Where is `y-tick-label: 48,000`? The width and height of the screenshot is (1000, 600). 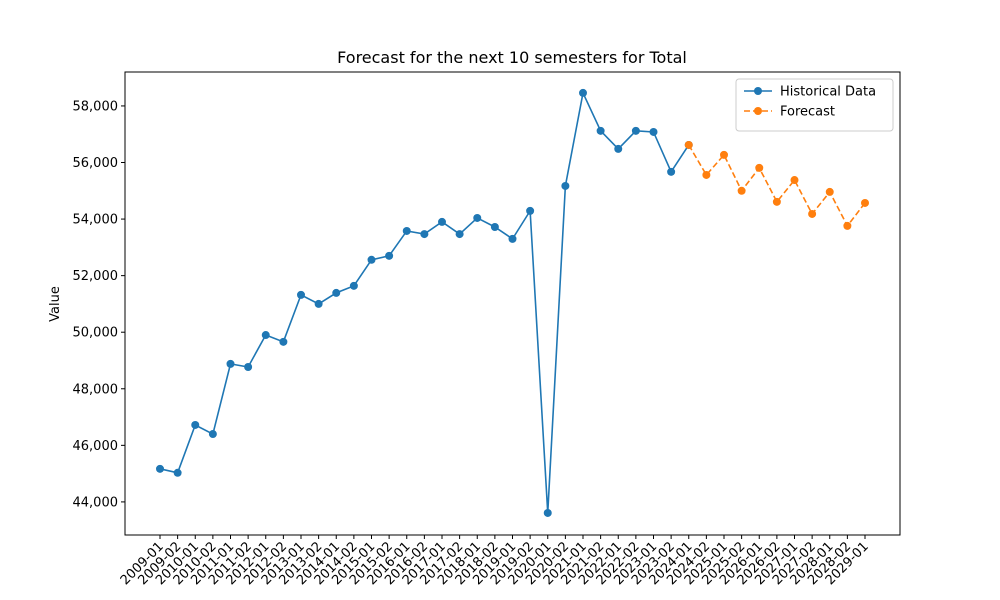
y-tick-label: 48,000 is located at coordinates (96, 389).